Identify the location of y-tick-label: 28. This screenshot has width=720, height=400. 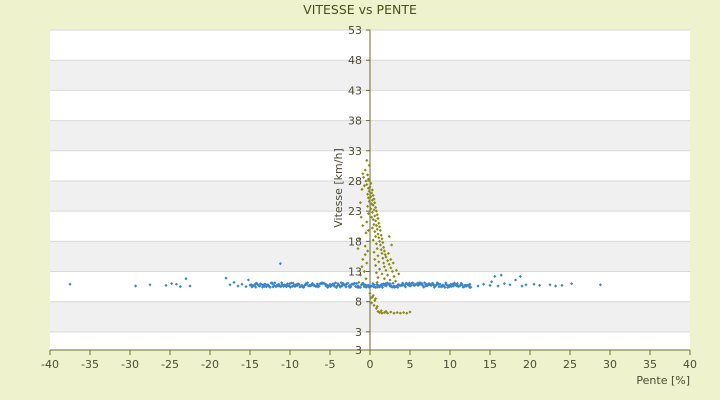
(355, 181).